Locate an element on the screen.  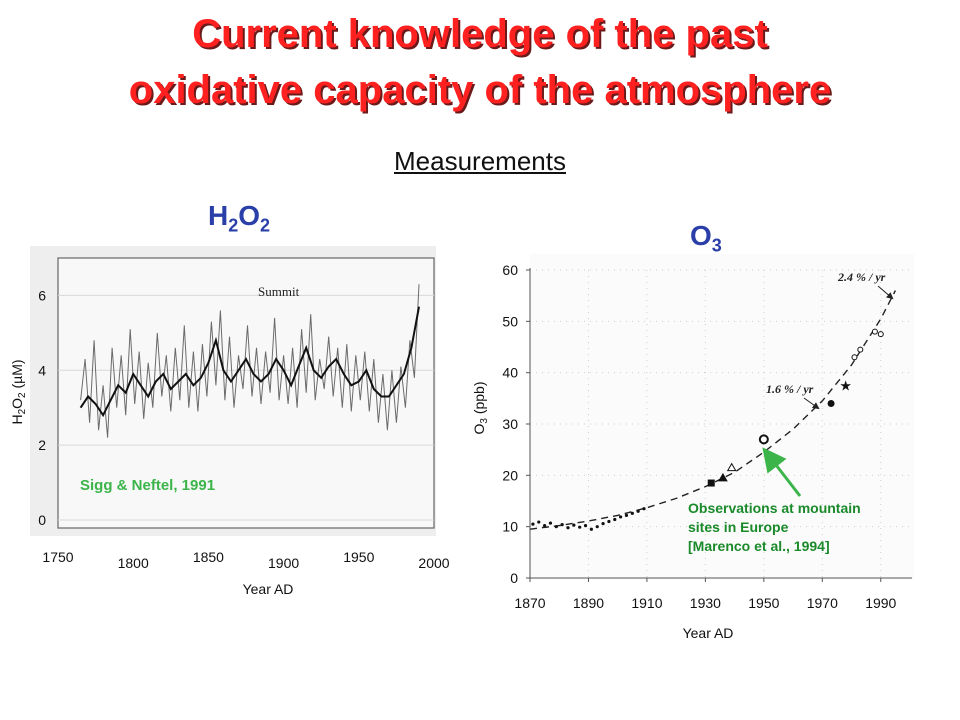
h2o2-x-tick-label: 1750 is located at coordinates (57, 557).